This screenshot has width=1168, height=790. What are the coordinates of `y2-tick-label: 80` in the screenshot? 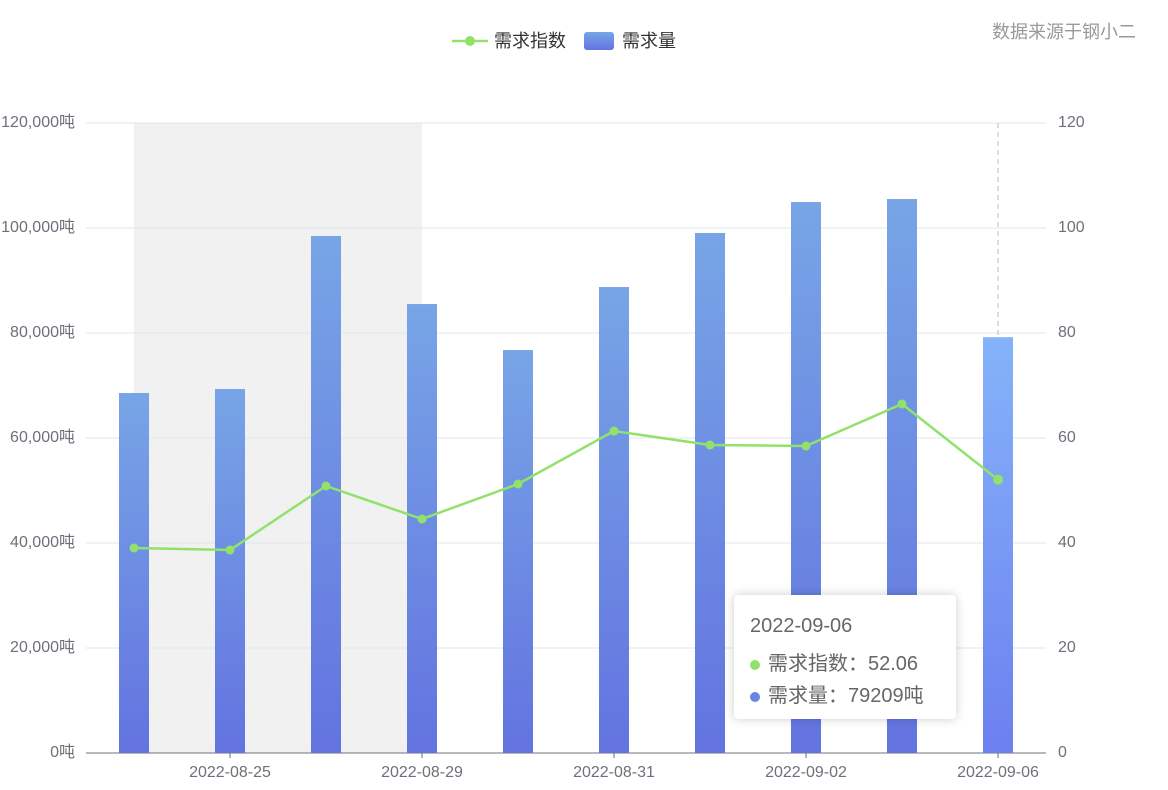 It's located at (1067, 332).